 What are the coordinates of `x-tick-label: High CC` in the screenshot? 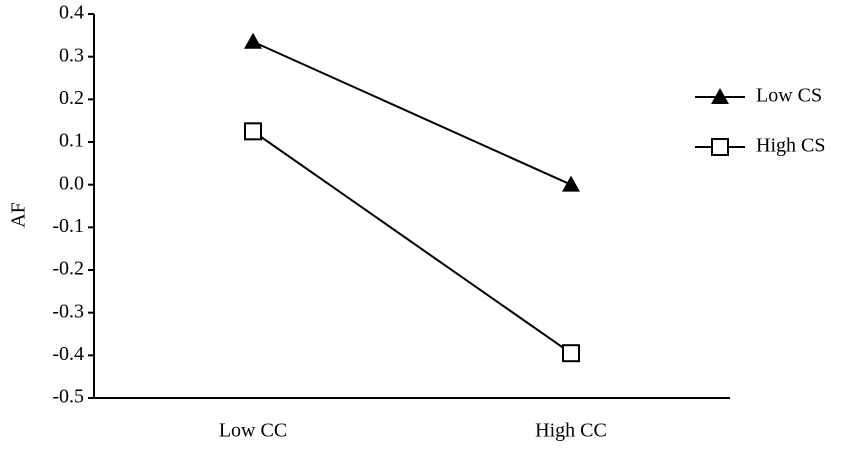 It's located at (571, 431).